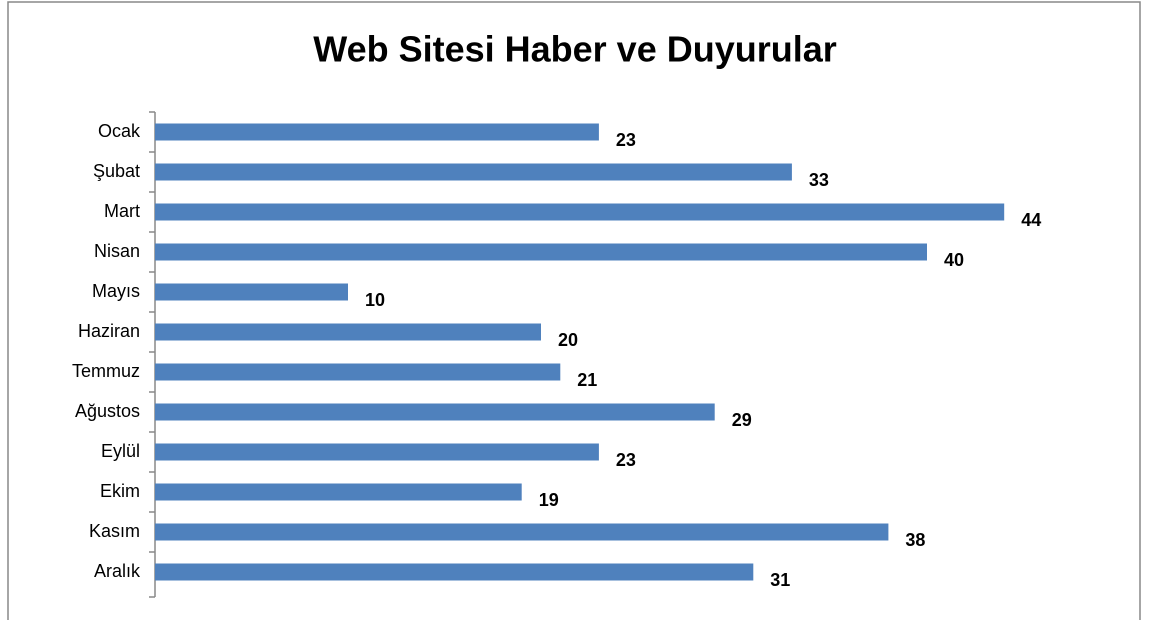  What do you see at coordinates (114, 531) in the screenshot?
I see `y-tick-label: Kasım` at bounding box center [114, 531].